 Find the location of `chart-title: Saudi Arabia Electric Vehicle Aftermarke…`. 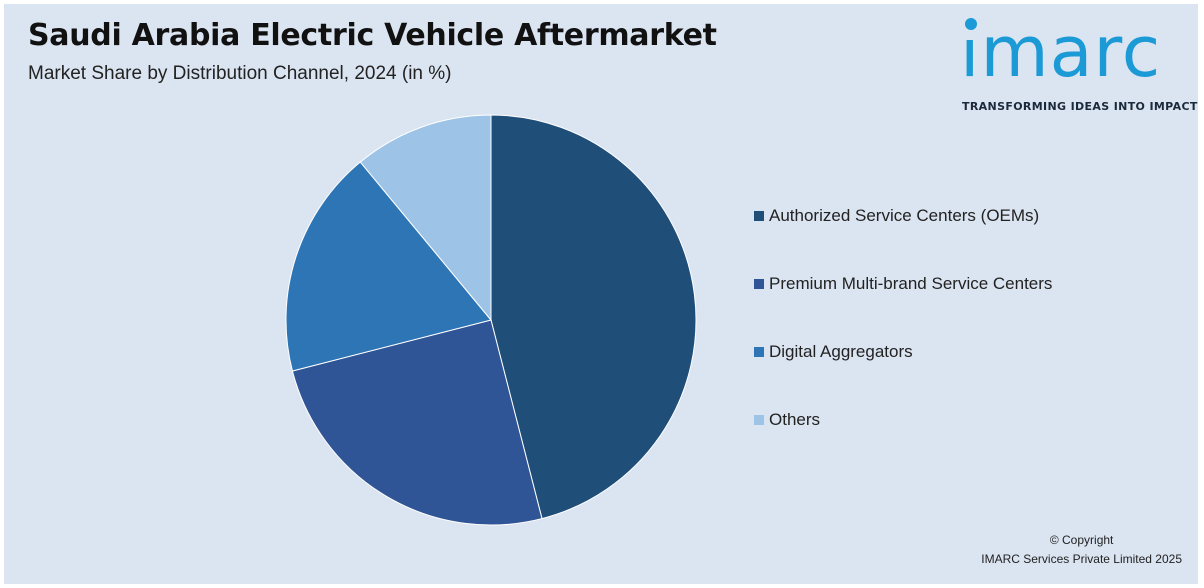

chart-title: Saudi Arabia Electric Vehicle Aftermarke… is located at coordinates (372, 35).